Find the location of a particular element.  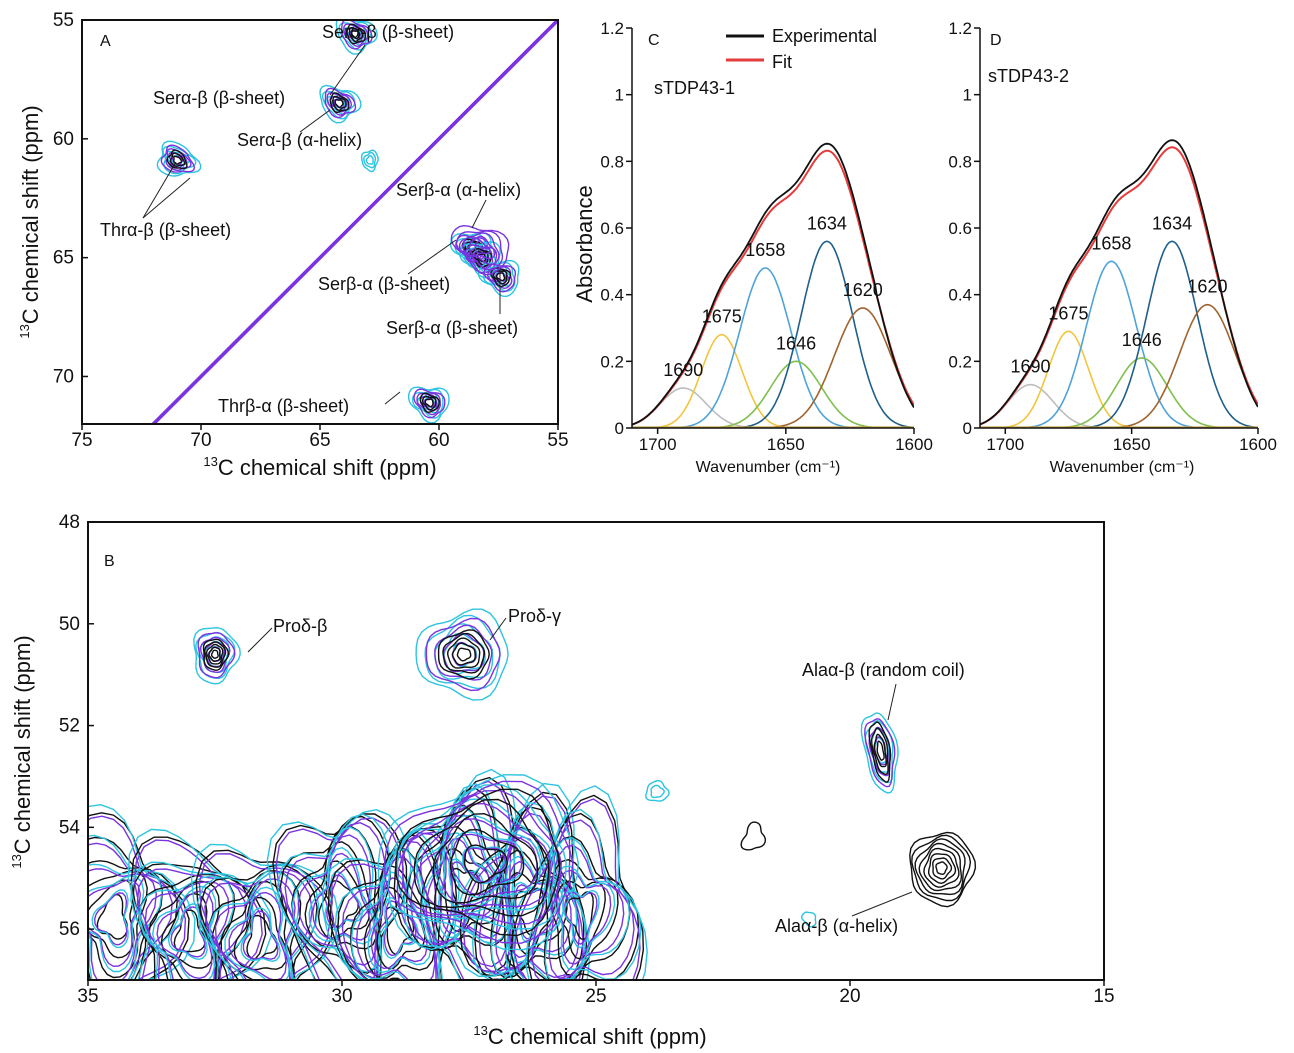

panel-c-x-axis-label: Wavenumber (cm⁻¹) is located at coordinates (768, 467).